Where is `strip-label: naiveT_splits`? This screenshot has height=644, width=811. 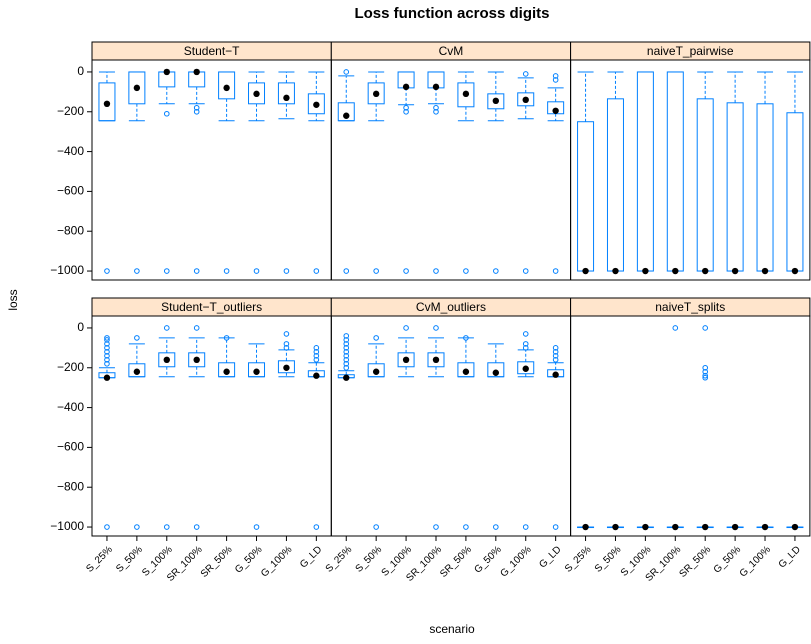
strip-label: naiveT_splits is located at coordinates (690, 307).